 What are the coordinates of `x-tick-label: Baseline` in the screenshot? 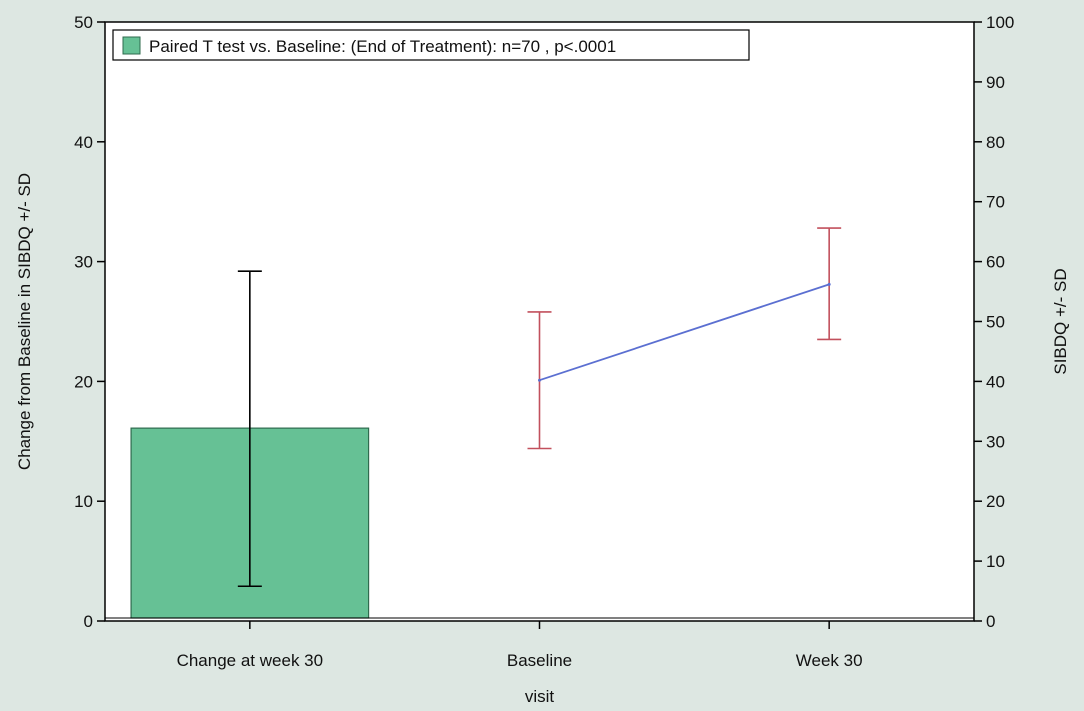 It's located at (539, 660).